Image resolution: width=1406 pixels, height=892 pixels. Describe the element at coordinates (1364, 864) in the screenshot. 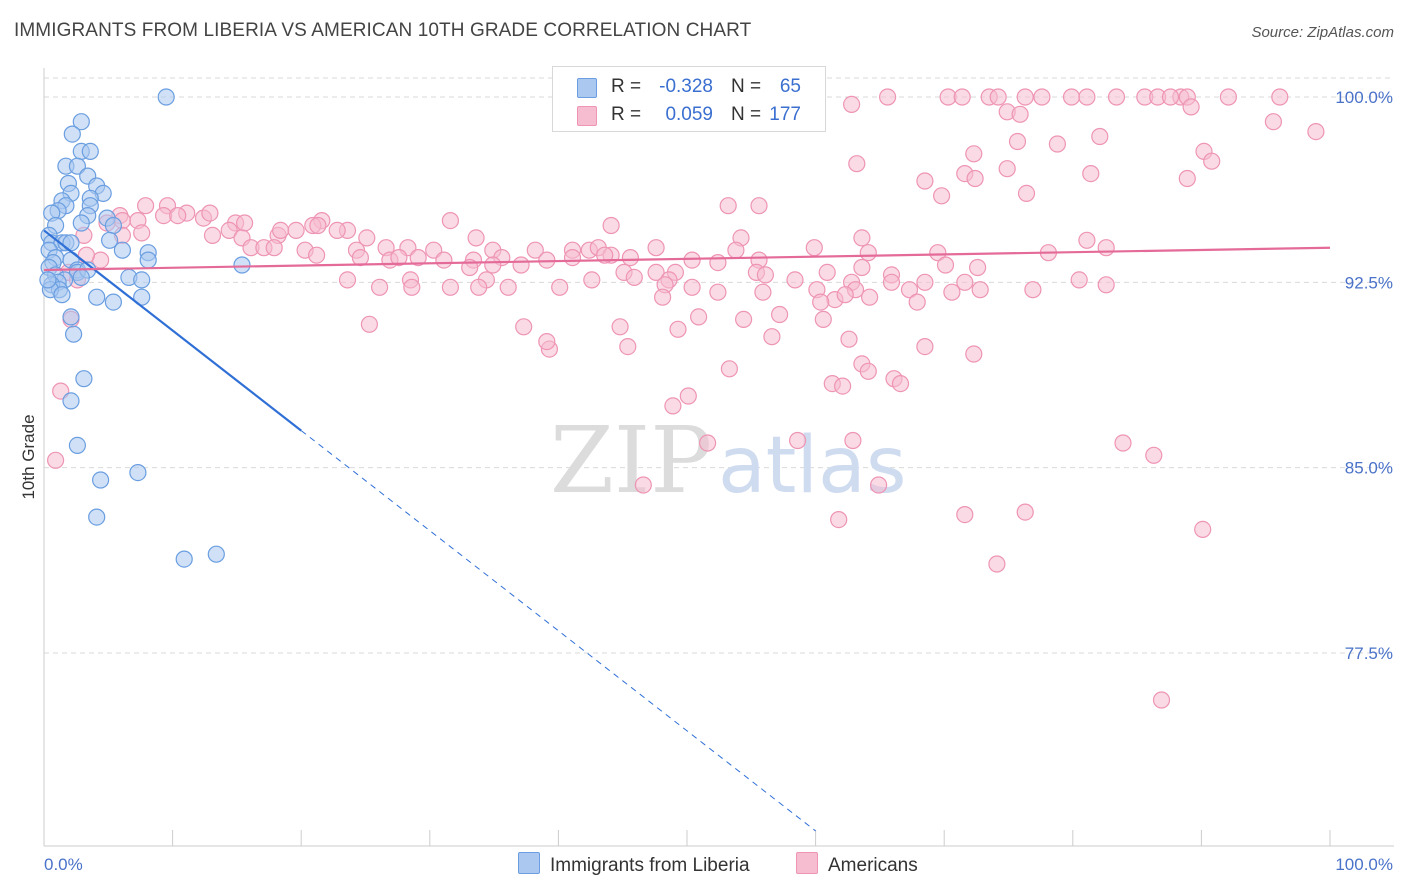

I see `x-tick-label: 100.0%` at that location.